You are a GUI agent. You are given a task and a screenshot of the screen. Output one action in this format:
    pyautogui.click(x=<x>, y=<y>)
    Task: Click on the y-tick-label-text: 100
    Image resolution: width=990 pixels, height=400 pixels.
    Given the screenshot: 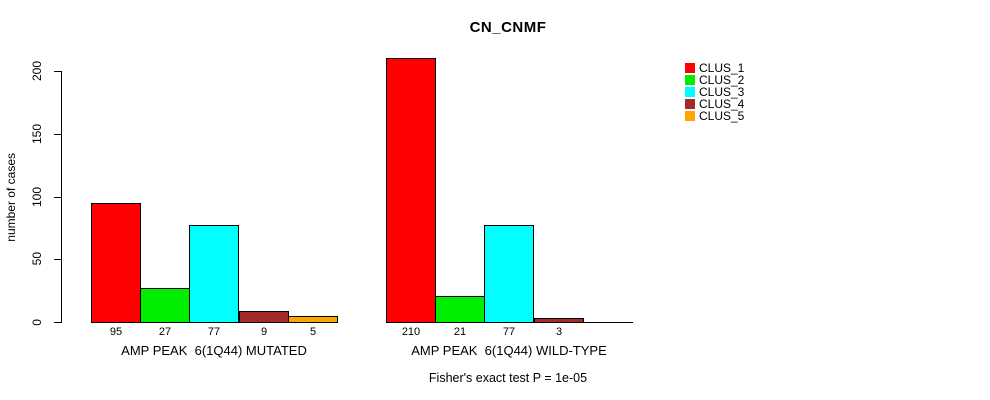 What is the action you would take?
    pyautogui.click(x=37, y=197)
    